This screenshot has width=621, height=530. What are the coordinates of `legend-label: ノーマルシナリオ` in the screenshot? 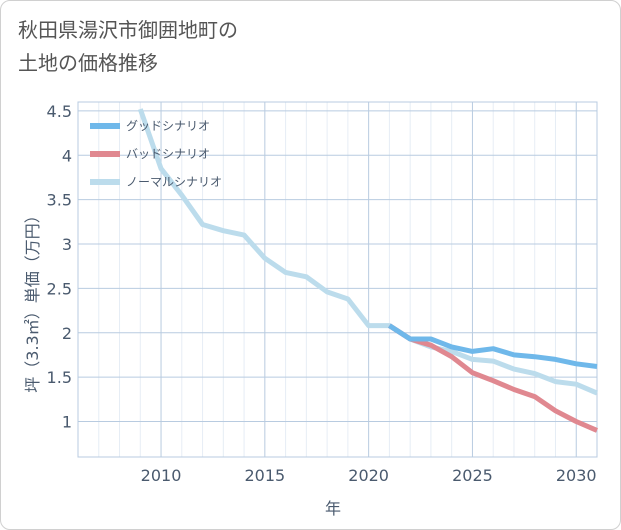 It's located at (174, 182).